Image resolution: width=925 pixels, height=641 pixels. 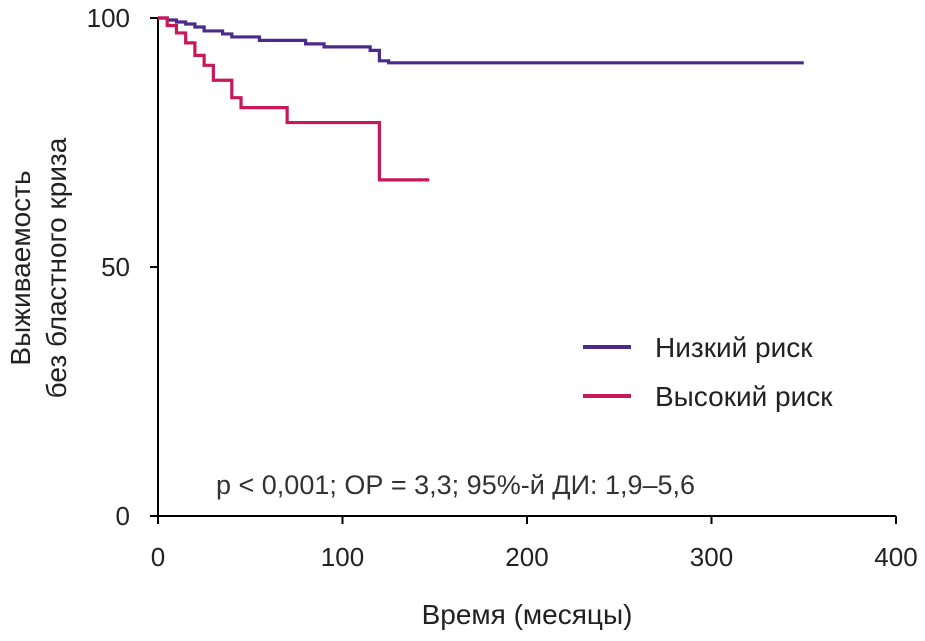 I want to click on x-tick-label-0: 0, so click(x=158, y=557).